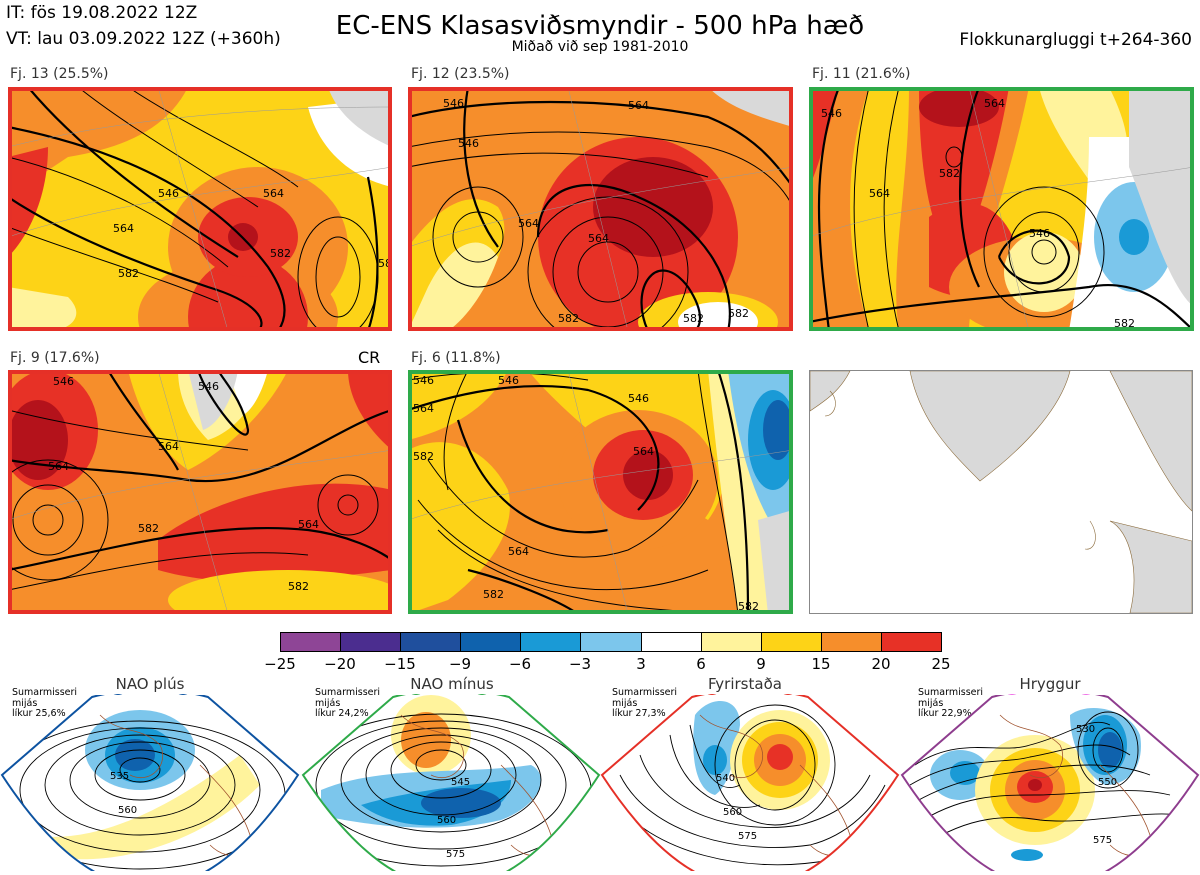 Image resolution: width=1200 pixels, height=875 pixels. What do you see at coordinates (580, 664) in the screenshot?
I see `colorbar-tick: −3` at bounding box center [580, 664].